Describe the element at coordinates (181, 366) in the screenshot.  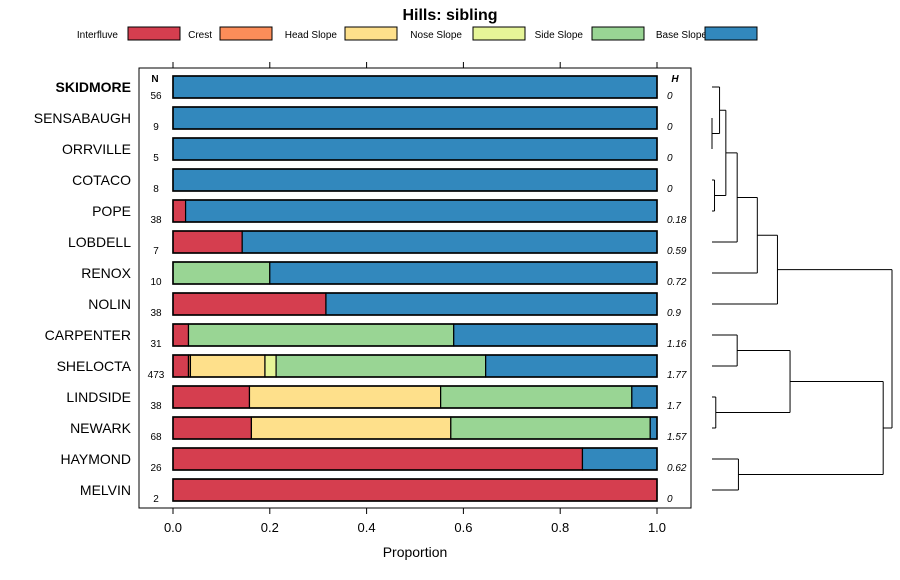
I see `bar-segment-shelocta-interfluve` at that location.